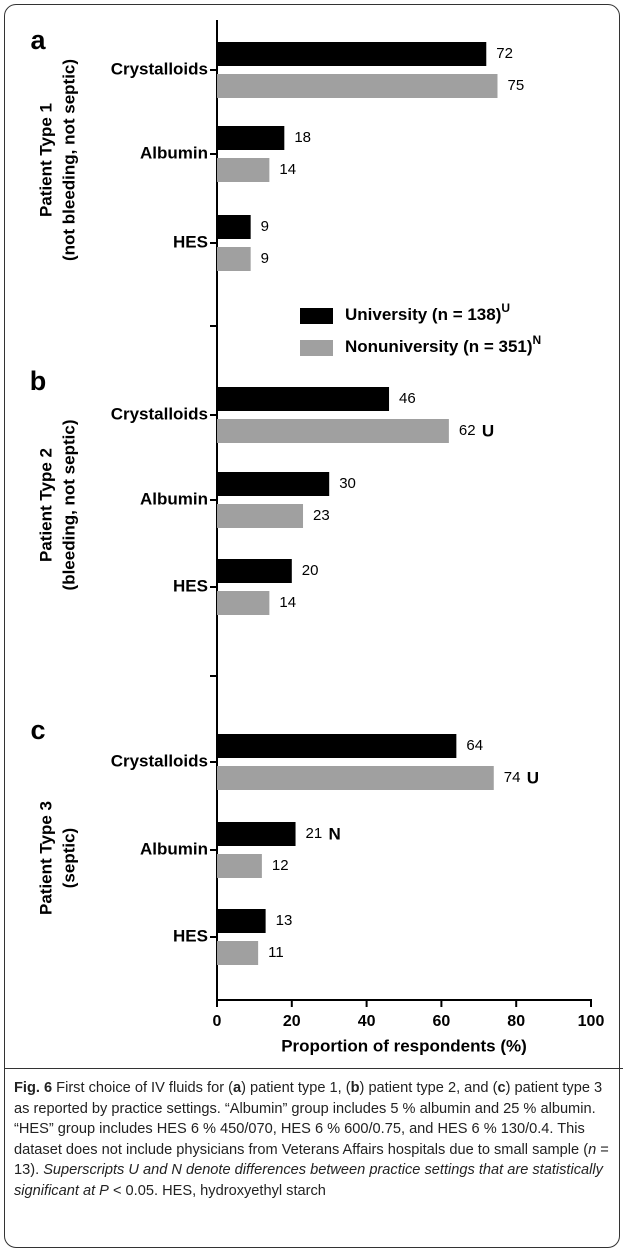 This screenshot has height=1255, width=627. Describe the element at coordinates (516, 1021) in the screenshot. I see `x-tick-label: 80` at that location.